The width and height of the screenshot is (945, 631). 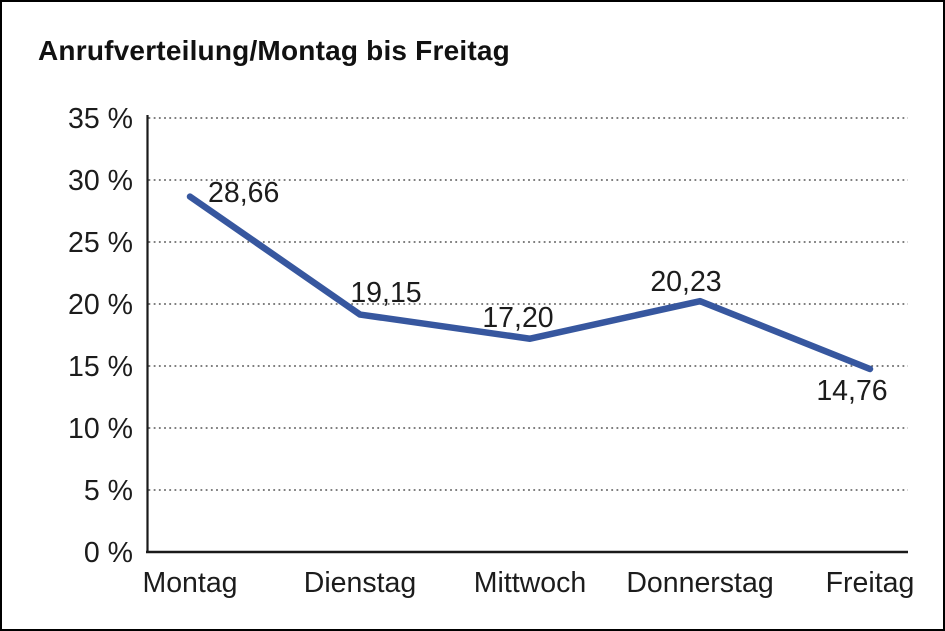 I want to click on data-value-label: 17,20, so click(x=517, y=318).